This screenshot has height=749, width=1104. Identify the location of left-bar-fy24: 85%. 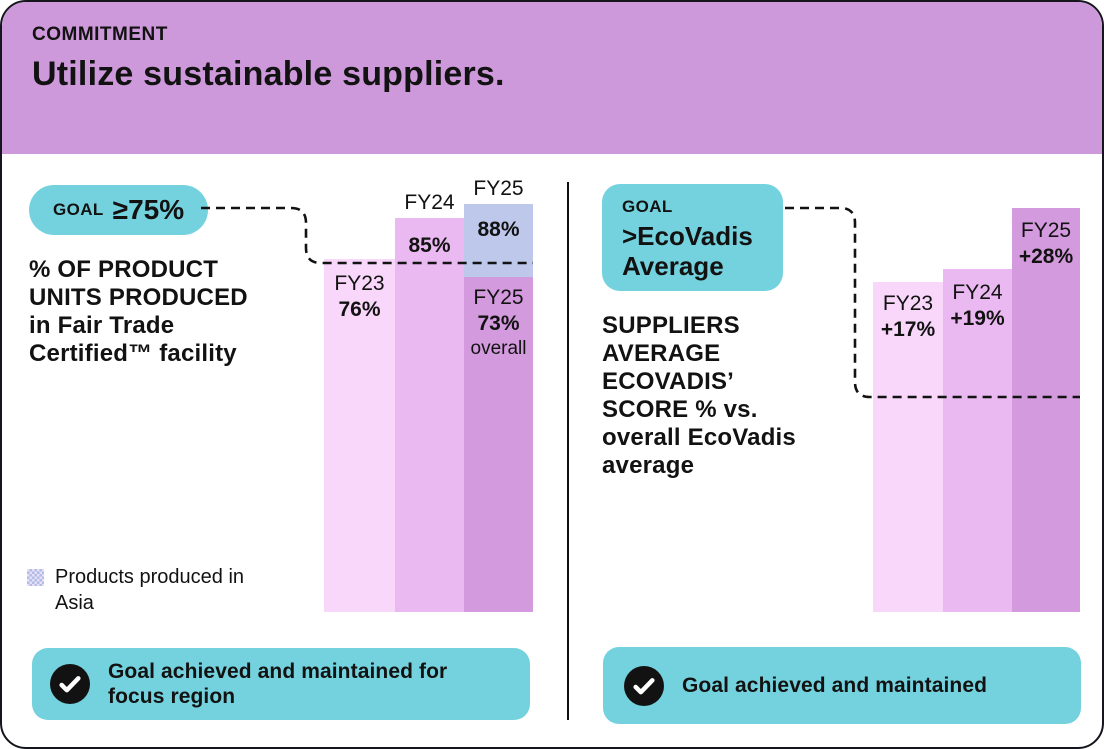
(429, 415).